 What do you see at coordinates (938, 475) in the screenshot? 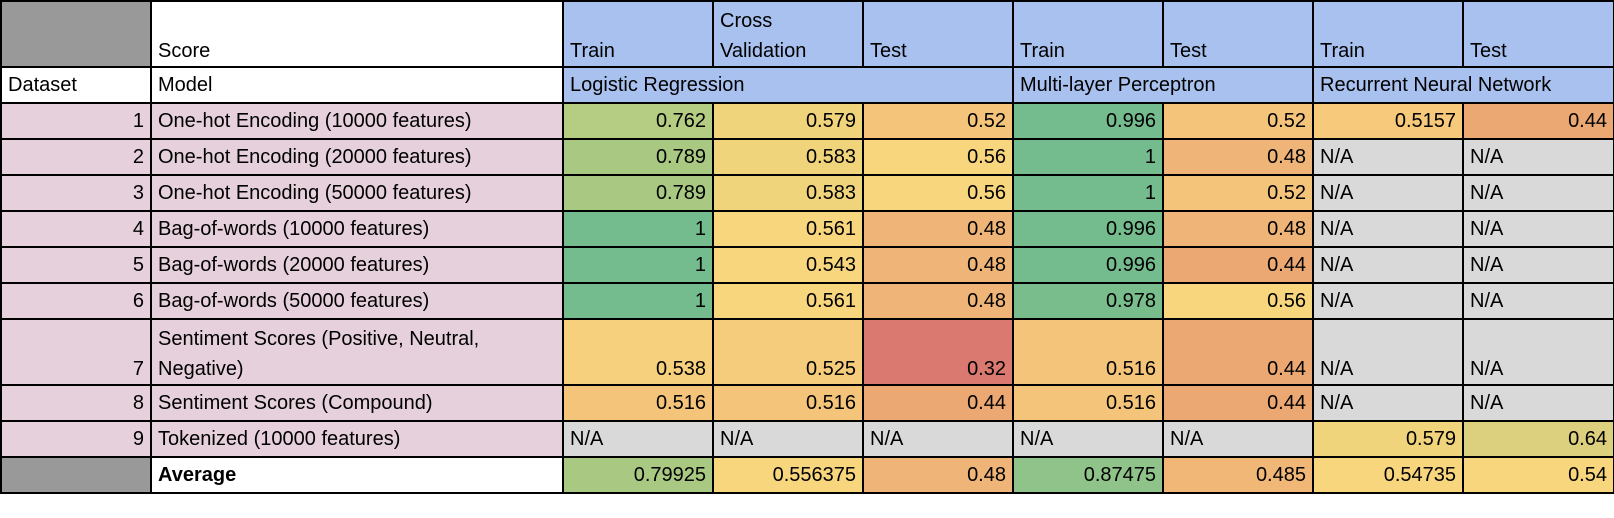
I see `average-score-cell: 0.48` at bounding box center [938, 475].